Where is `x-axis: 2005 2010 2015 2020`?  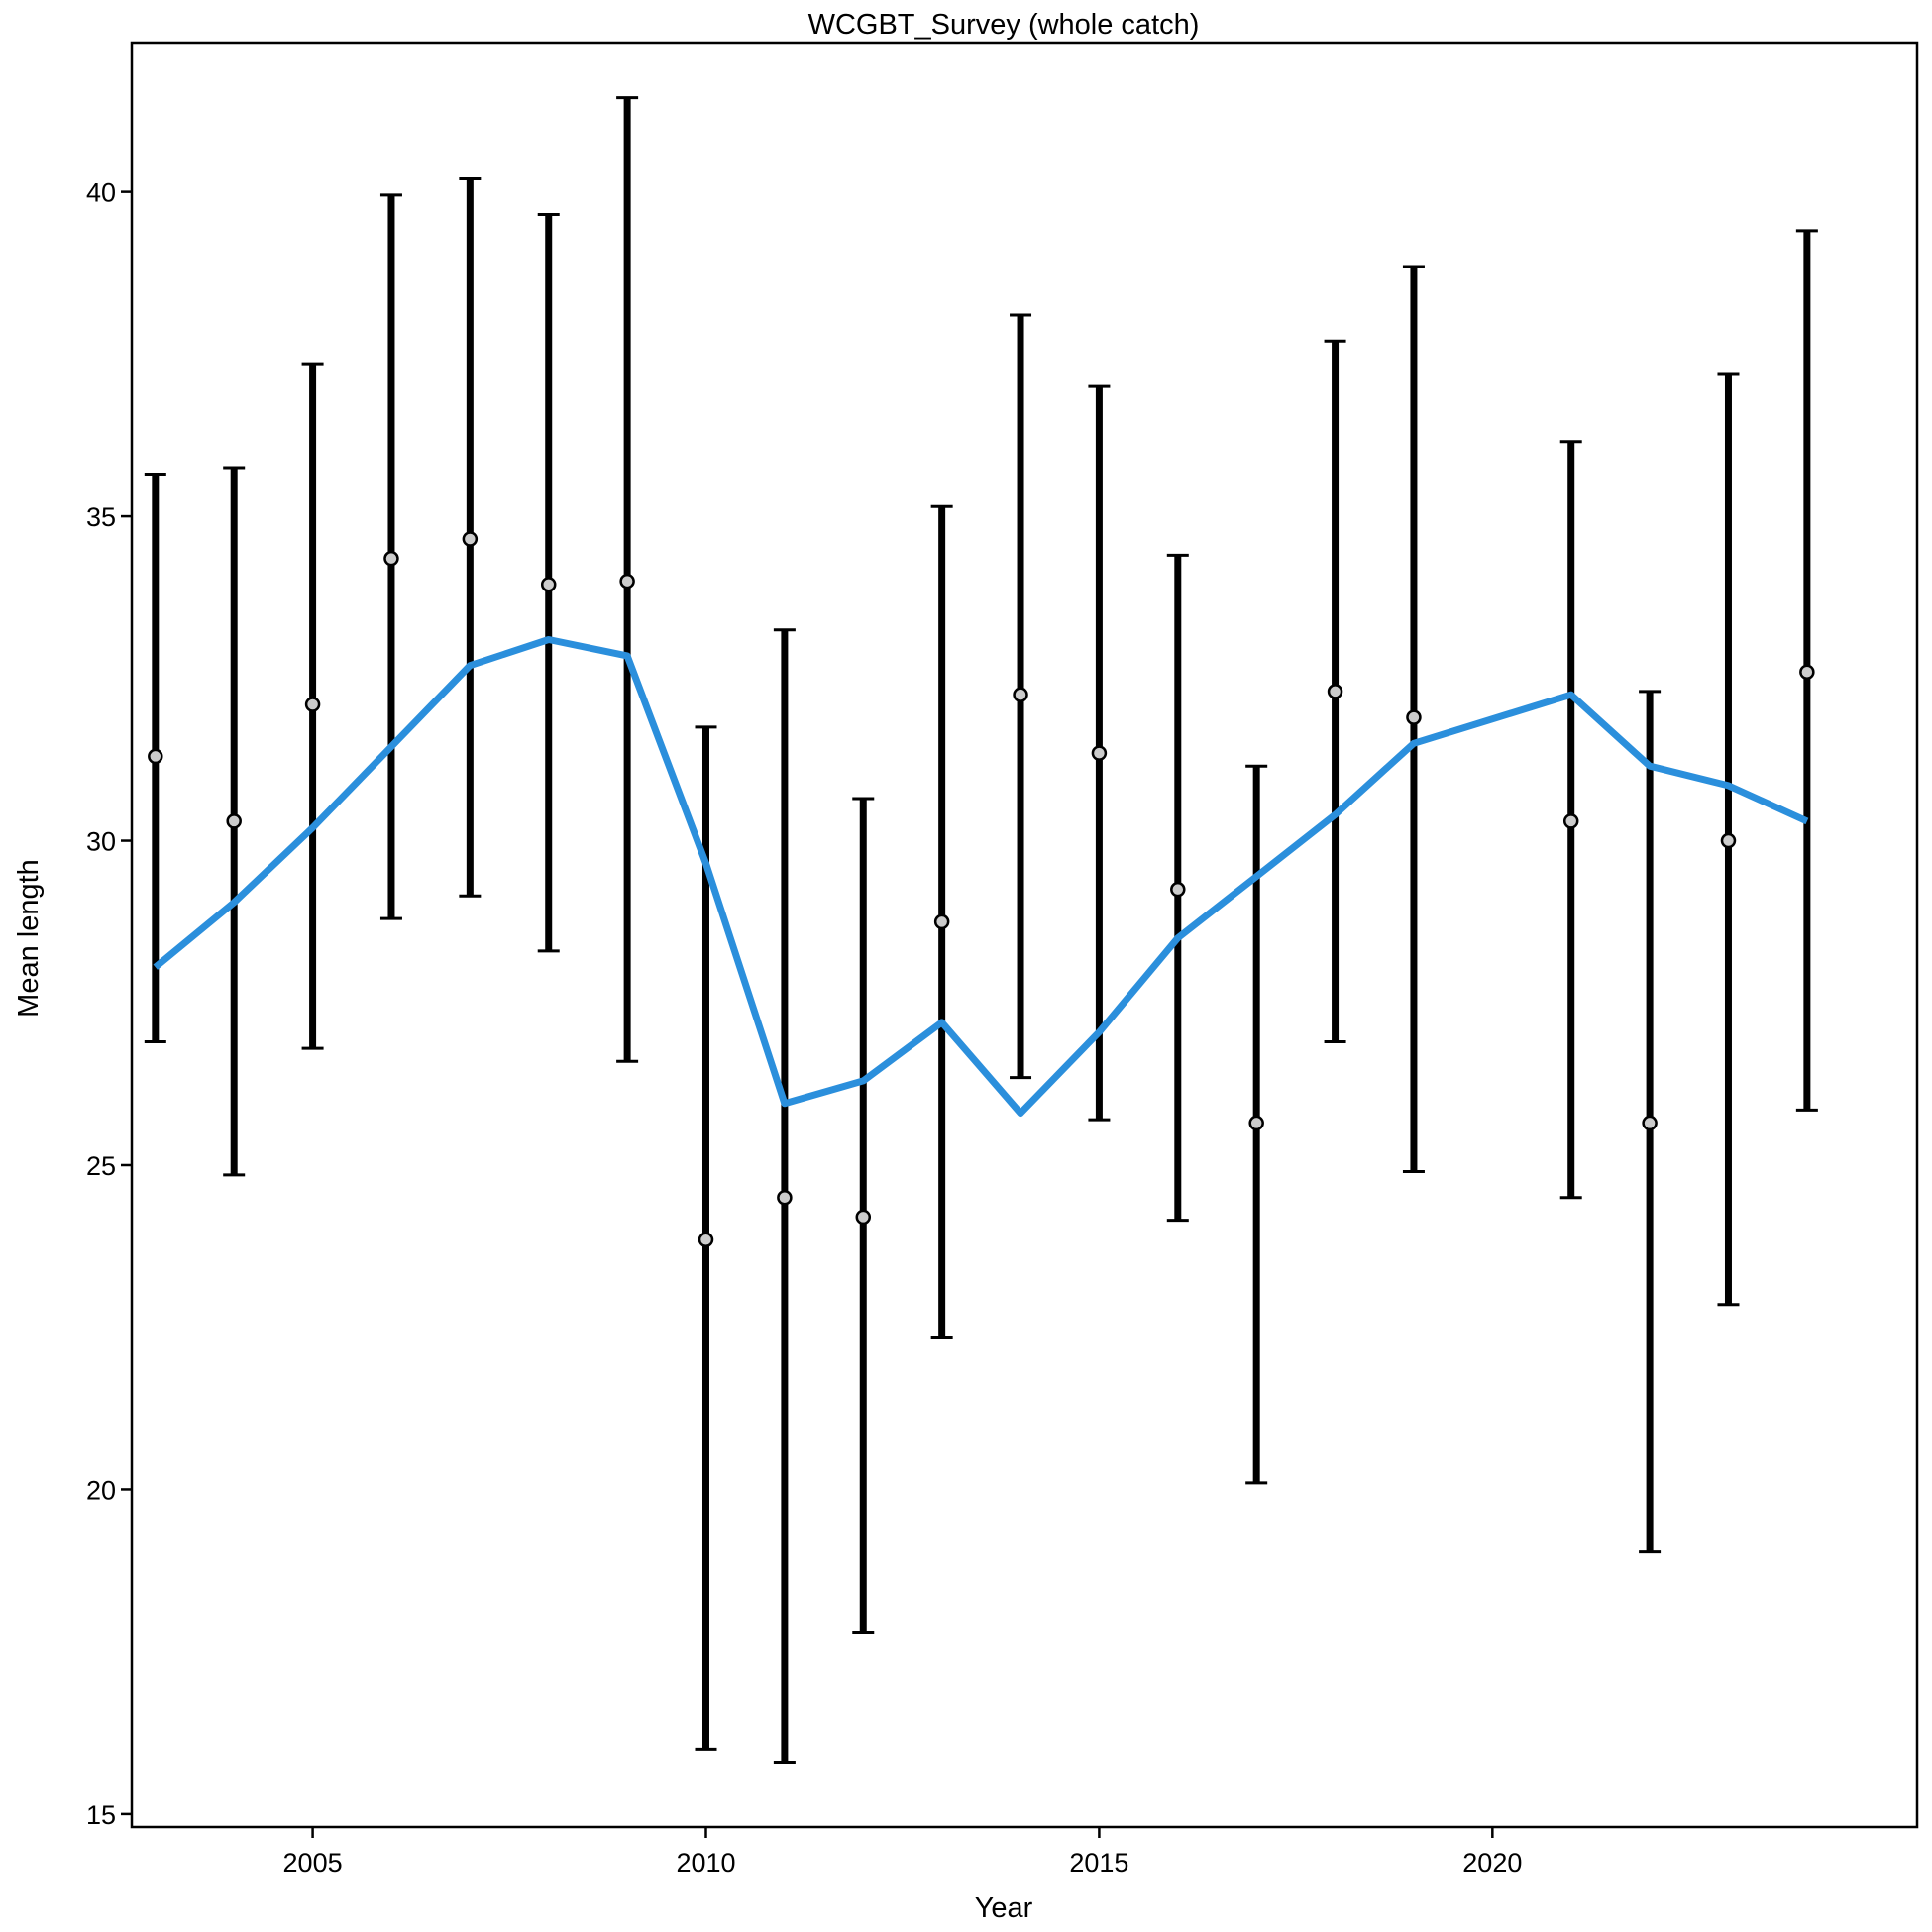 x-axis: 2005 2010 2015 2020 is located at coordinates (903, 1852).